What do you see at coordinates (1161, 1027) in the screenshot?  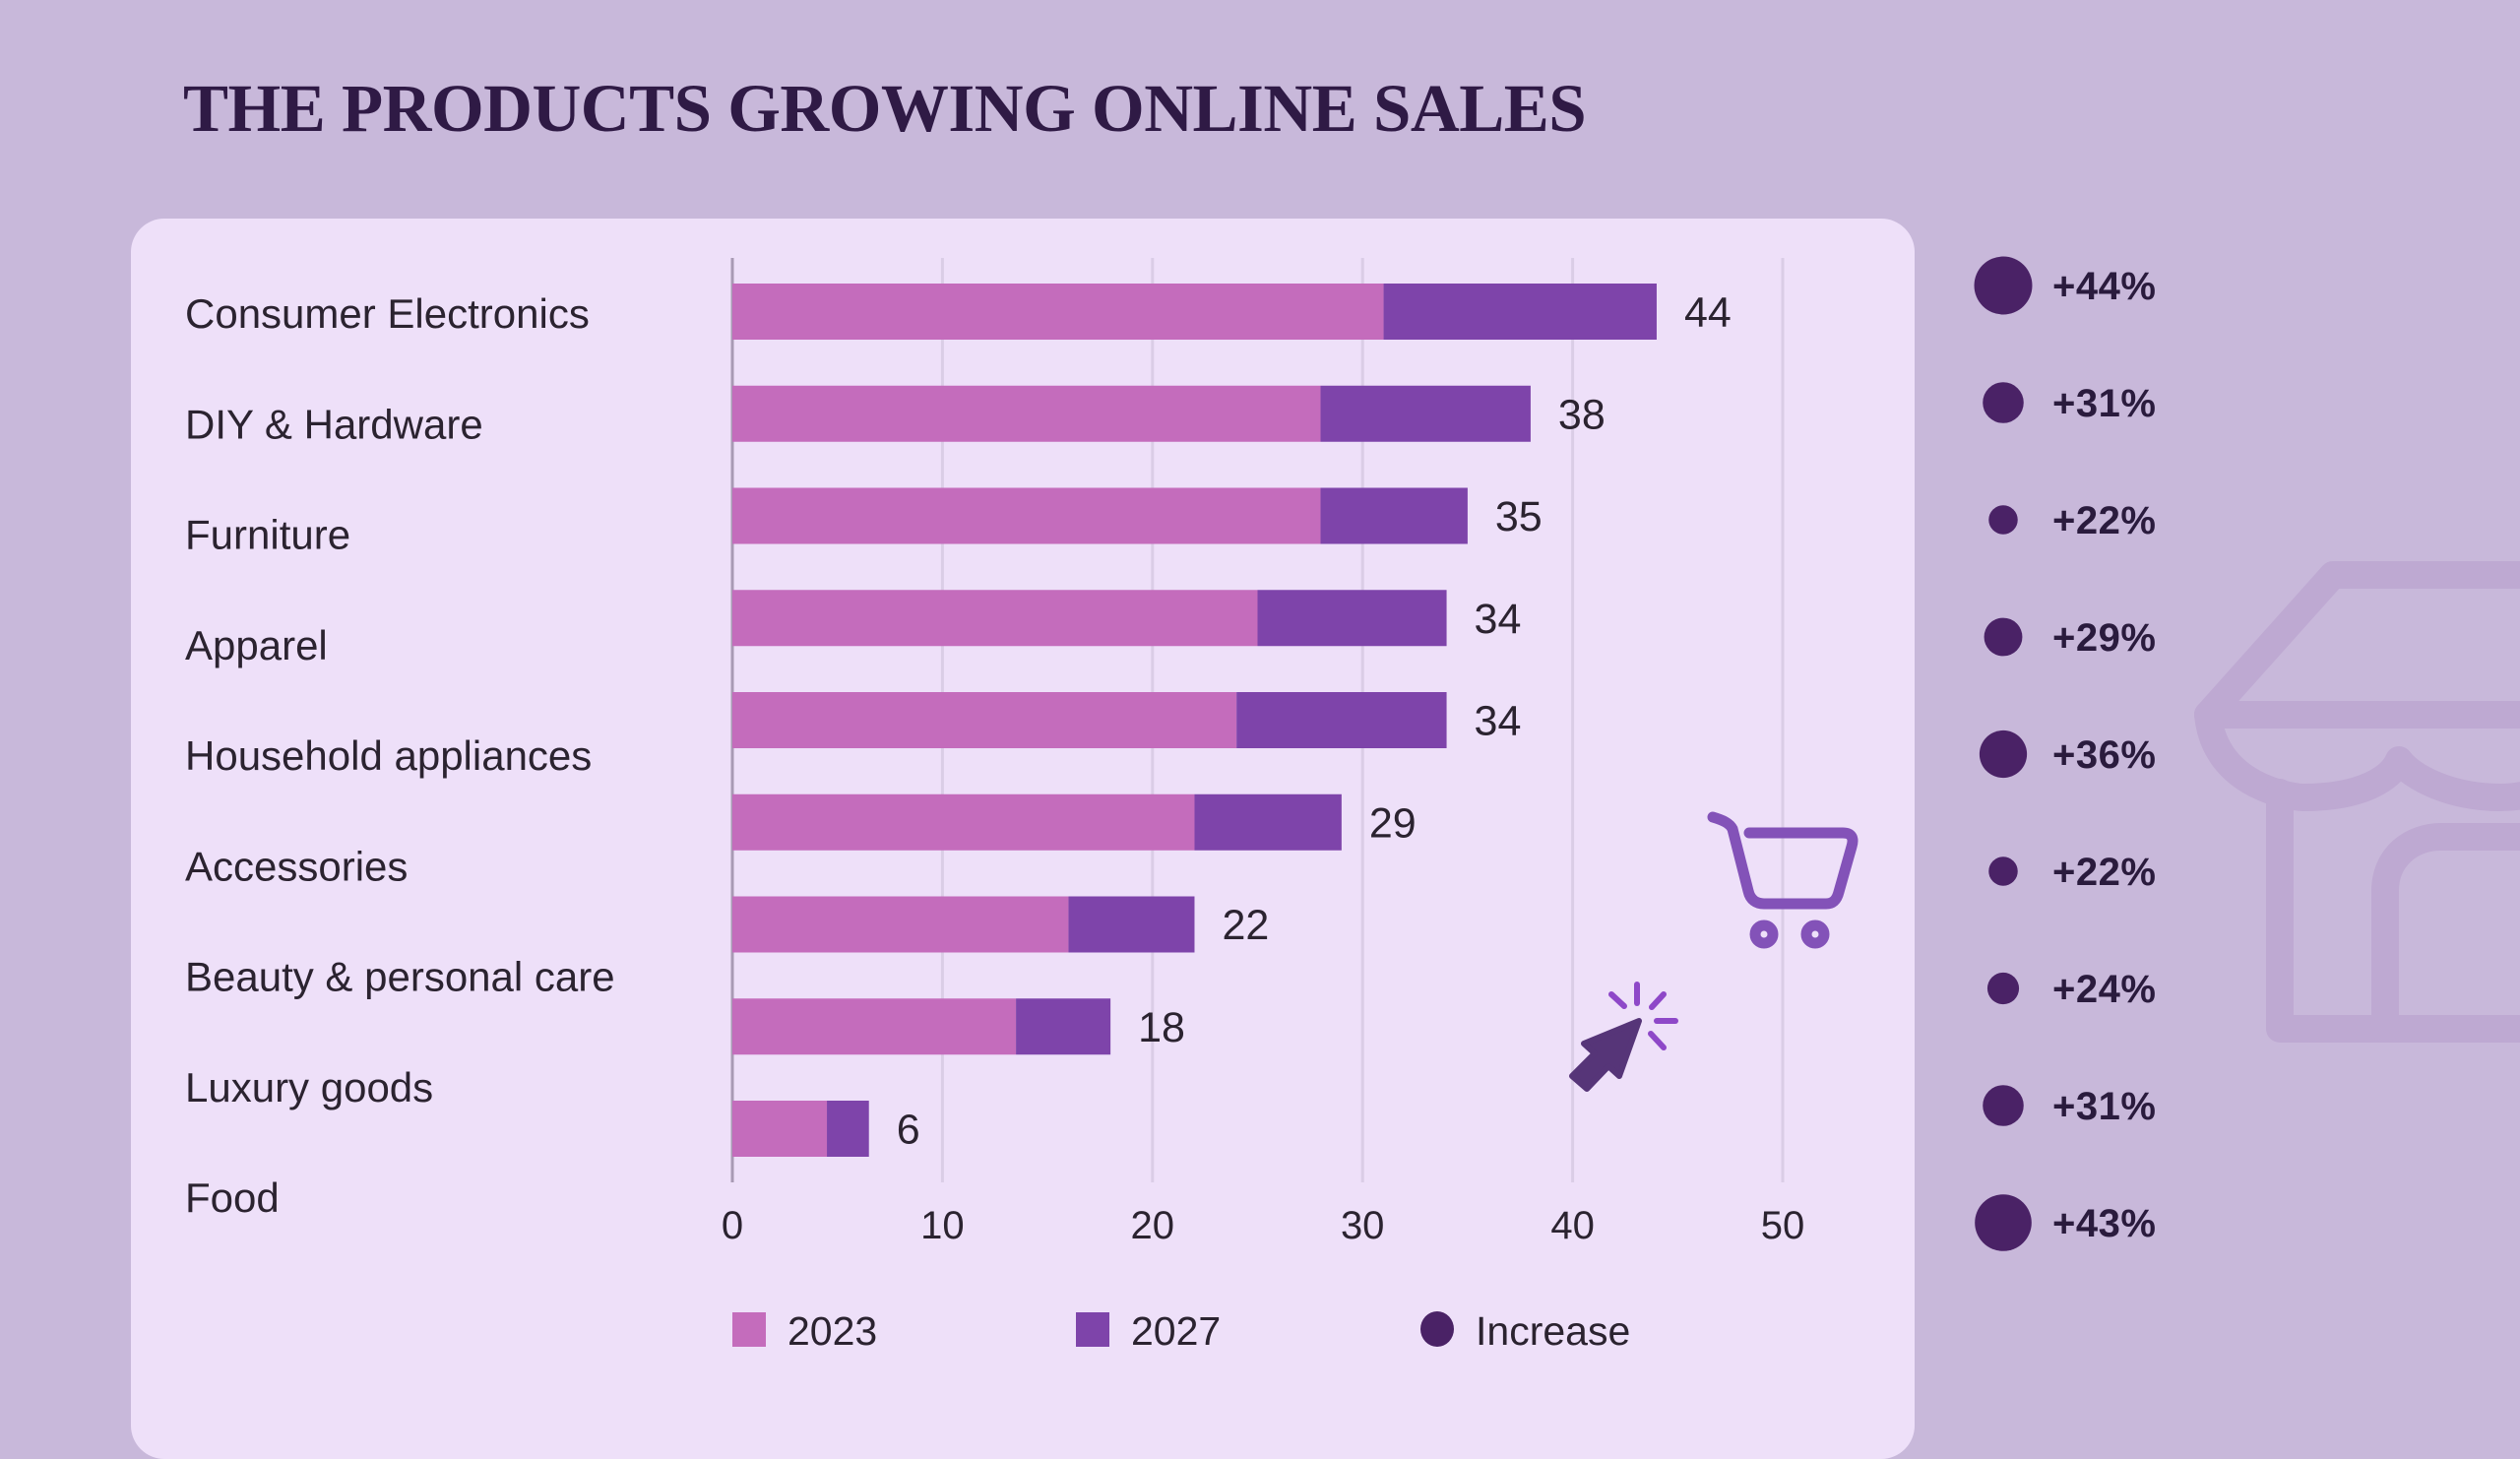 I see `value-label: 18` at bounding box center [1161, 1027].